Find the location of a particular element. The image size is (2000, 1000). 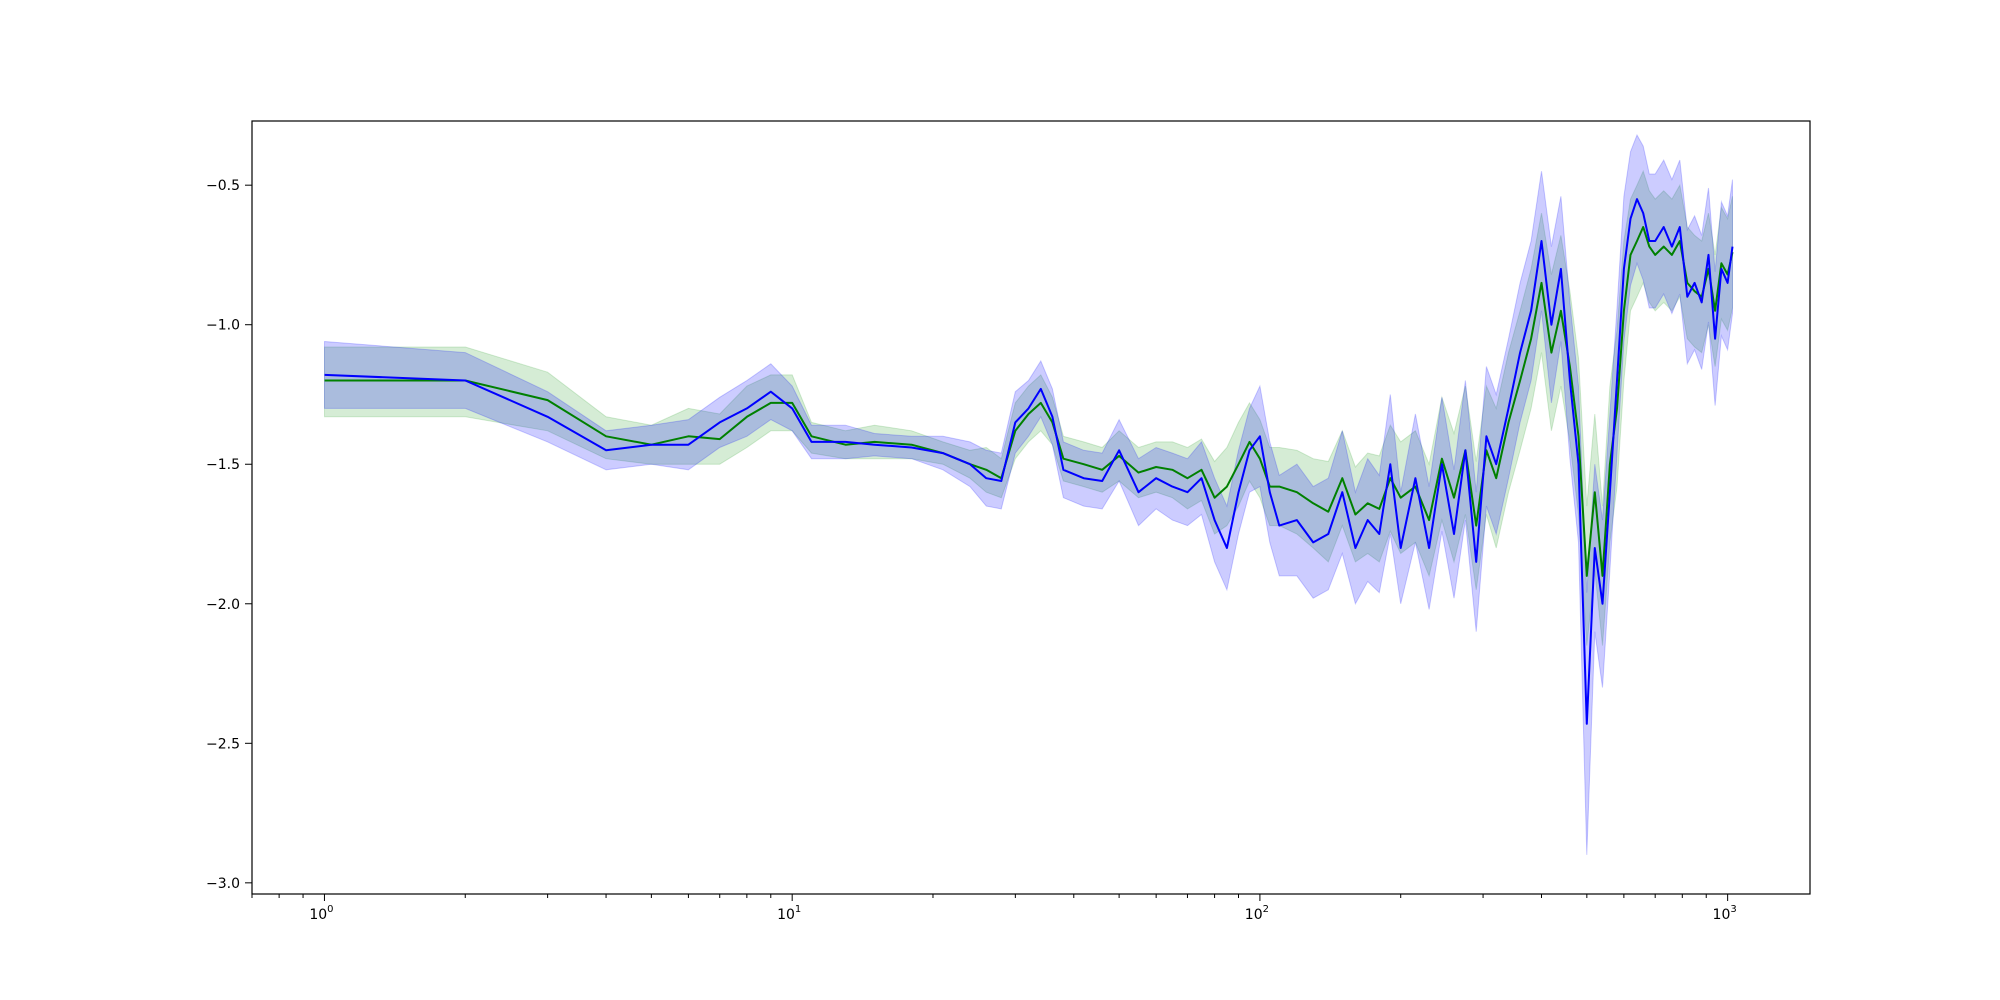

x-tick-label: 10¹ is located at coordinates (789, 913).